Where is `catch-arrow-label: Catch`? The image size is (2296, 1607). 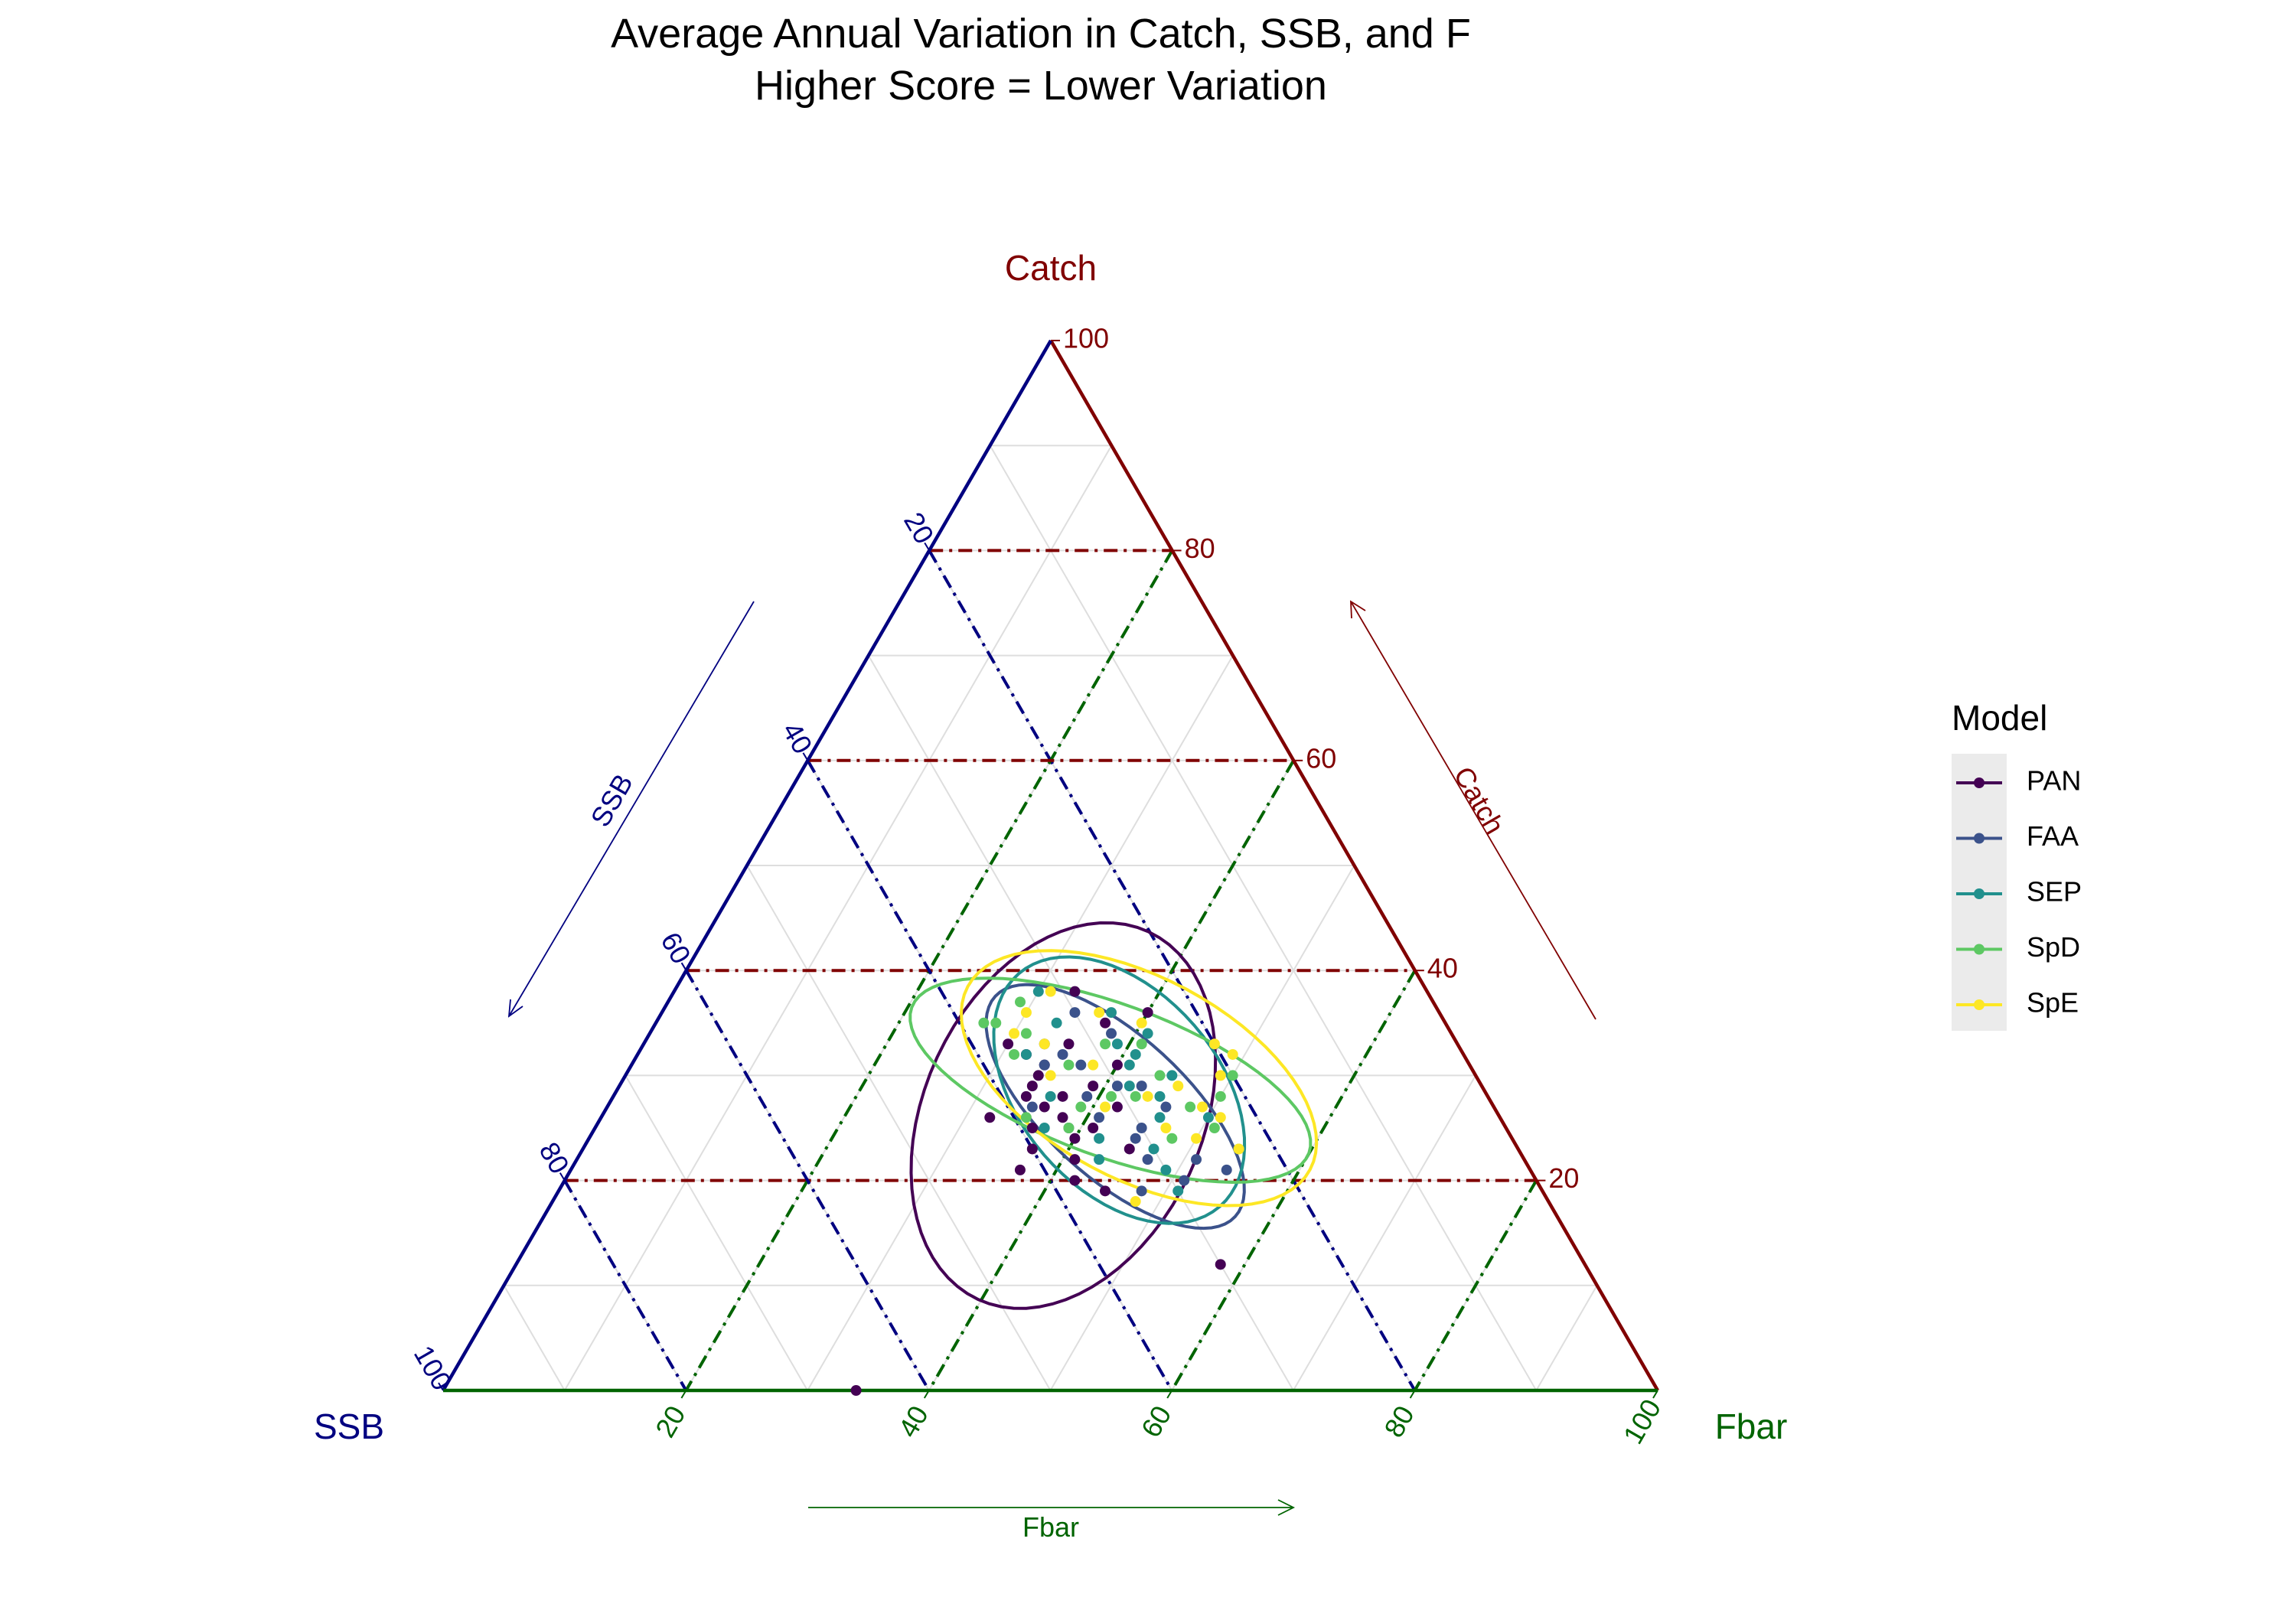 catch-arrow-label: Catch is located at coordinates (1480, 800).